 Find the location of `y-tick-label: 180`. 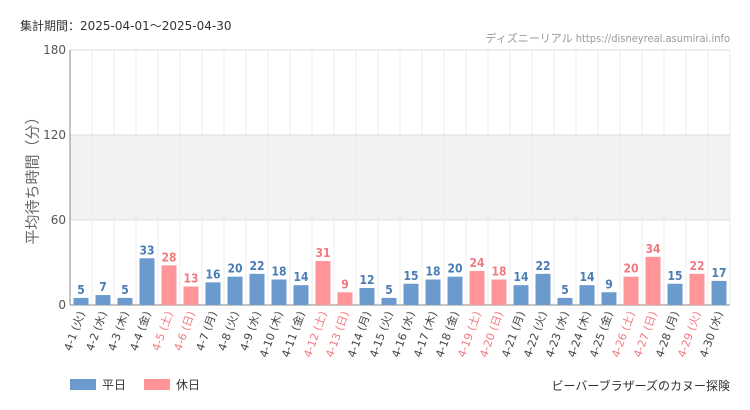

y-tick-label: 180 is located at coordinates (54, 50).